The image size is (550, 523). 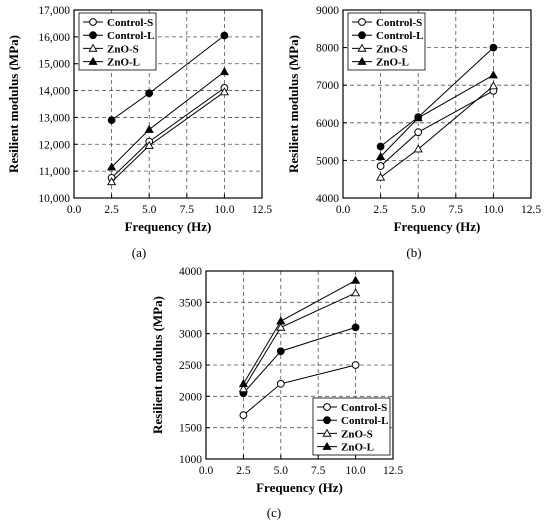 I want to click on y-tick-label: 7000, so click(x=327, y=86).